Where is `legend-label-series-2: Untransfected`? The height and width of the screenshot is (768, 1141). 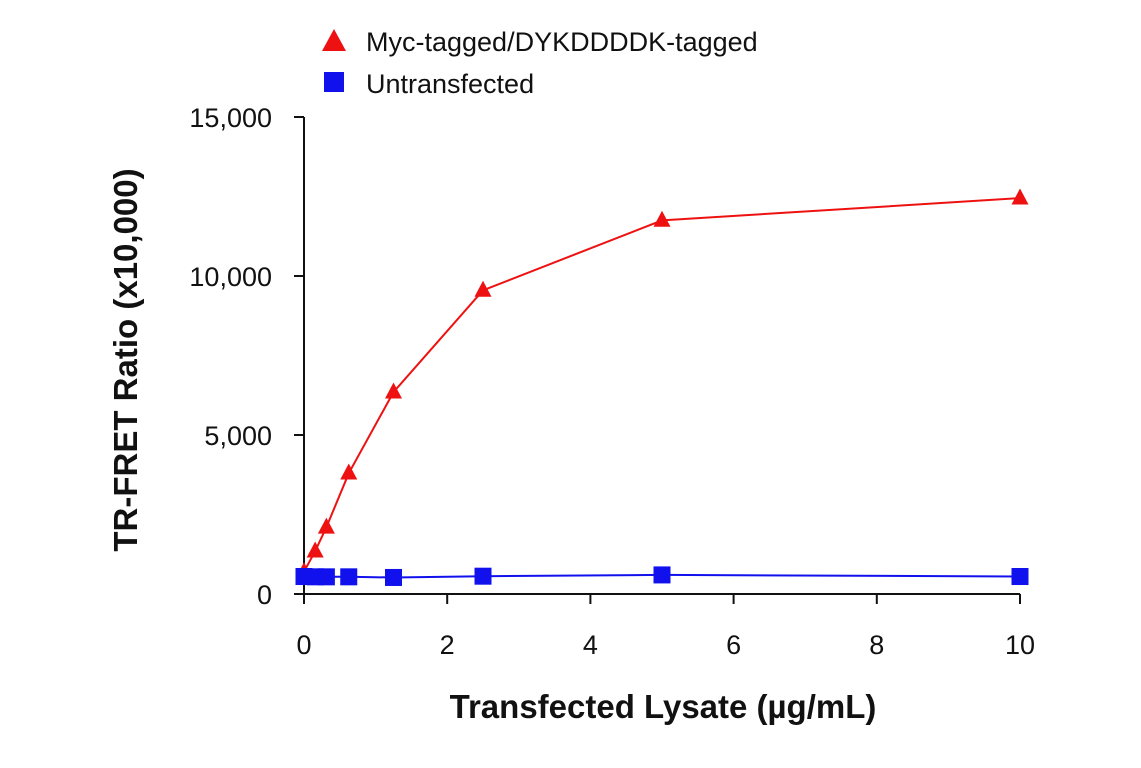
legend-label-series-2: Untransfected is located at coordinates (450, 84).